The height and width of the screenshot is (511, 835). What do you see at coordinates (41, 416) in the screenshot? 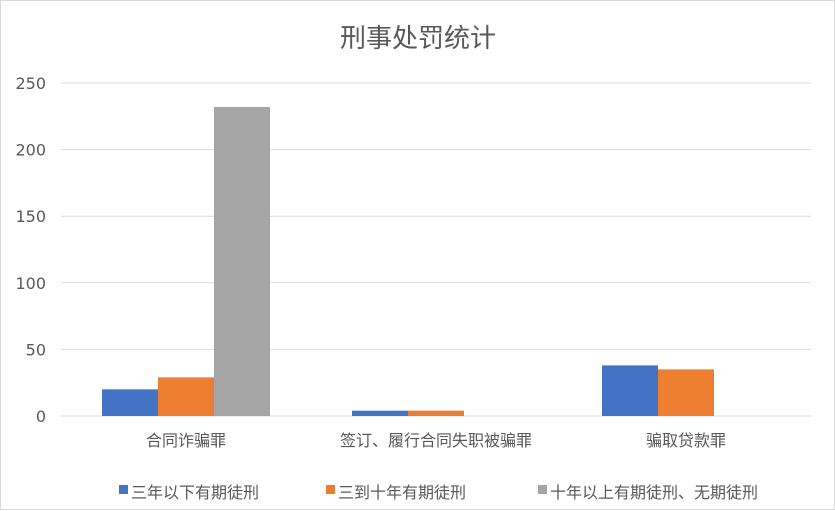
I see `y-tick-label: 0` at bounding box center [41, 416].